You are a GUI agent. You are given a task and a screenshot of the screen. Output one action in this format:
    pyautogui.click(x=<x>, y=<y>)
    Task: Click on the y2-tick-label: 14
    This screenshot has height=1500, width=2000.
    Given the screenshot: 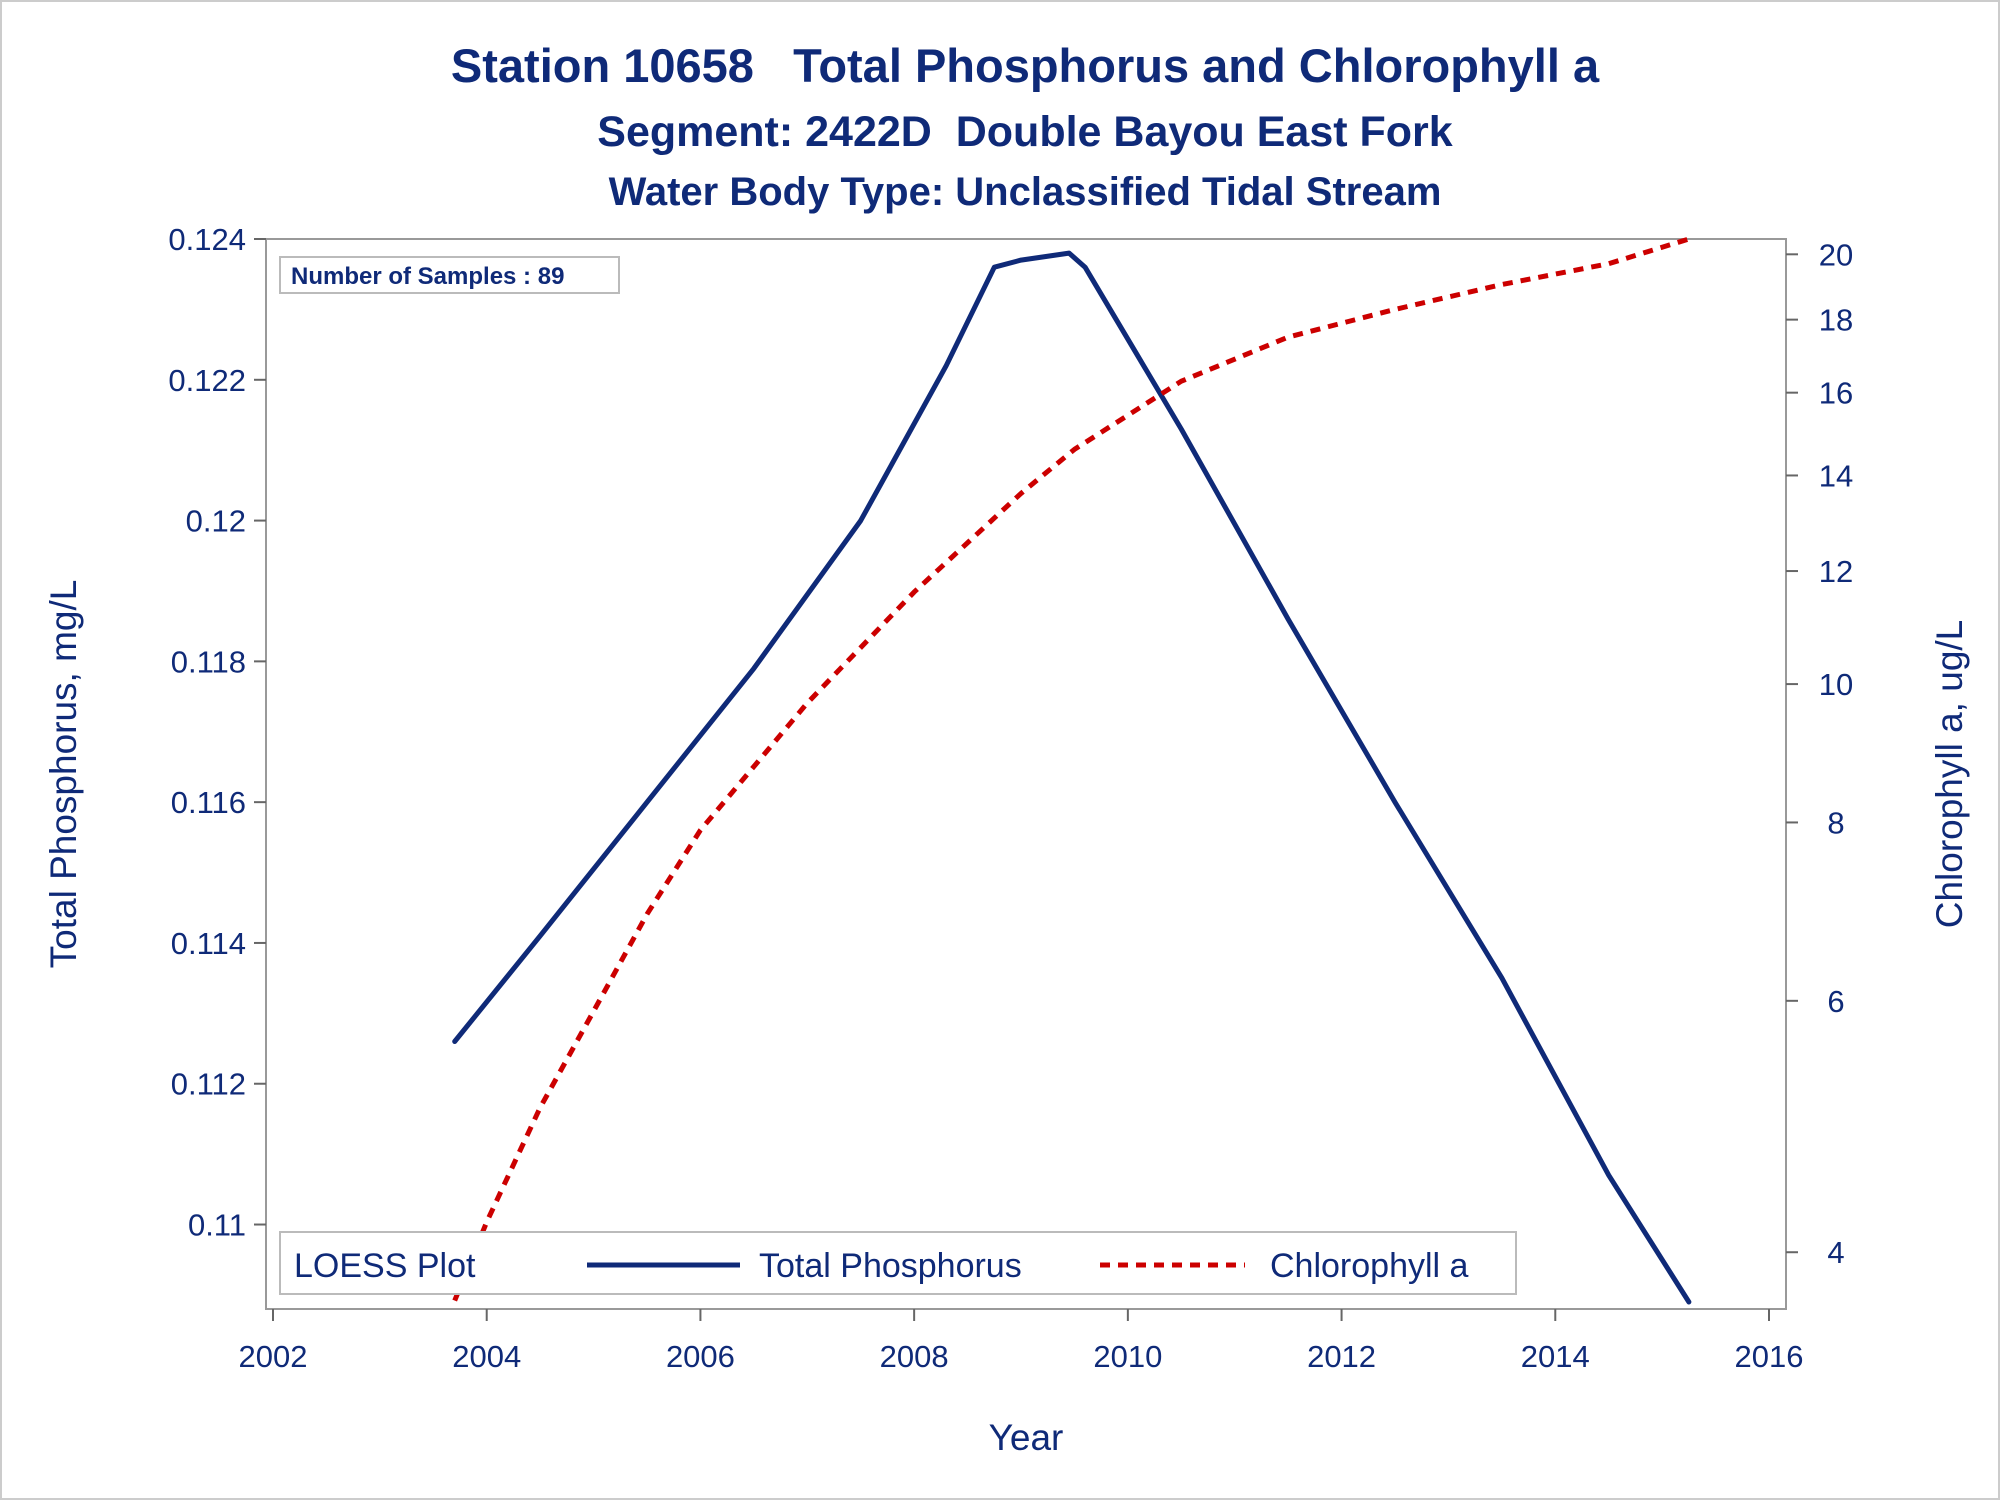 What is the action you would take?
    pyautogui.click(x=1836, y=475)
    